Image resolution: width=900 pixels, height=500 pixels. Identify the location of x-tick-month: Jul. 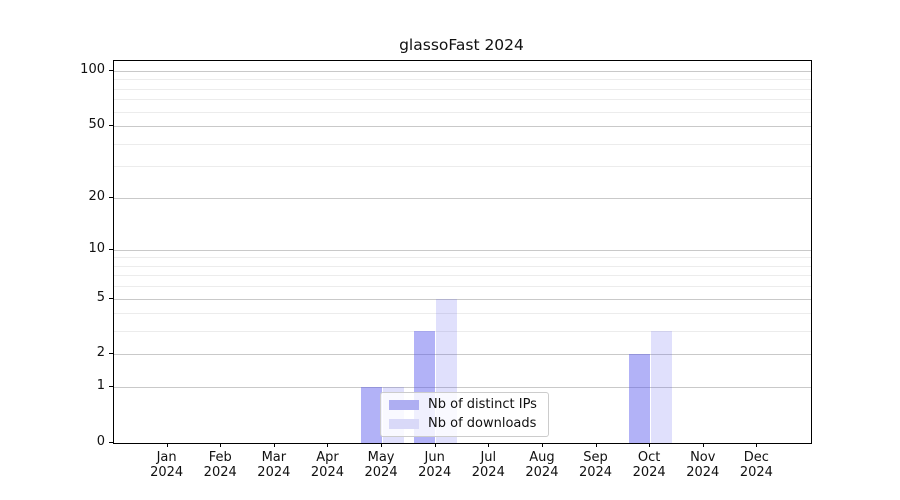
(488, 457).